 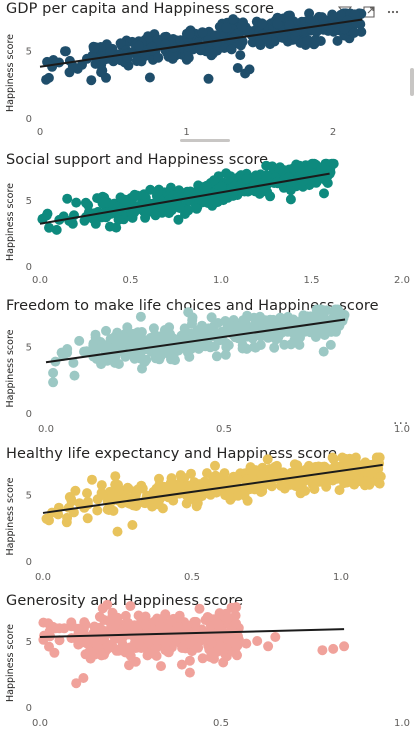 I want to click on more-options-icon, so click(x=393, y=12).